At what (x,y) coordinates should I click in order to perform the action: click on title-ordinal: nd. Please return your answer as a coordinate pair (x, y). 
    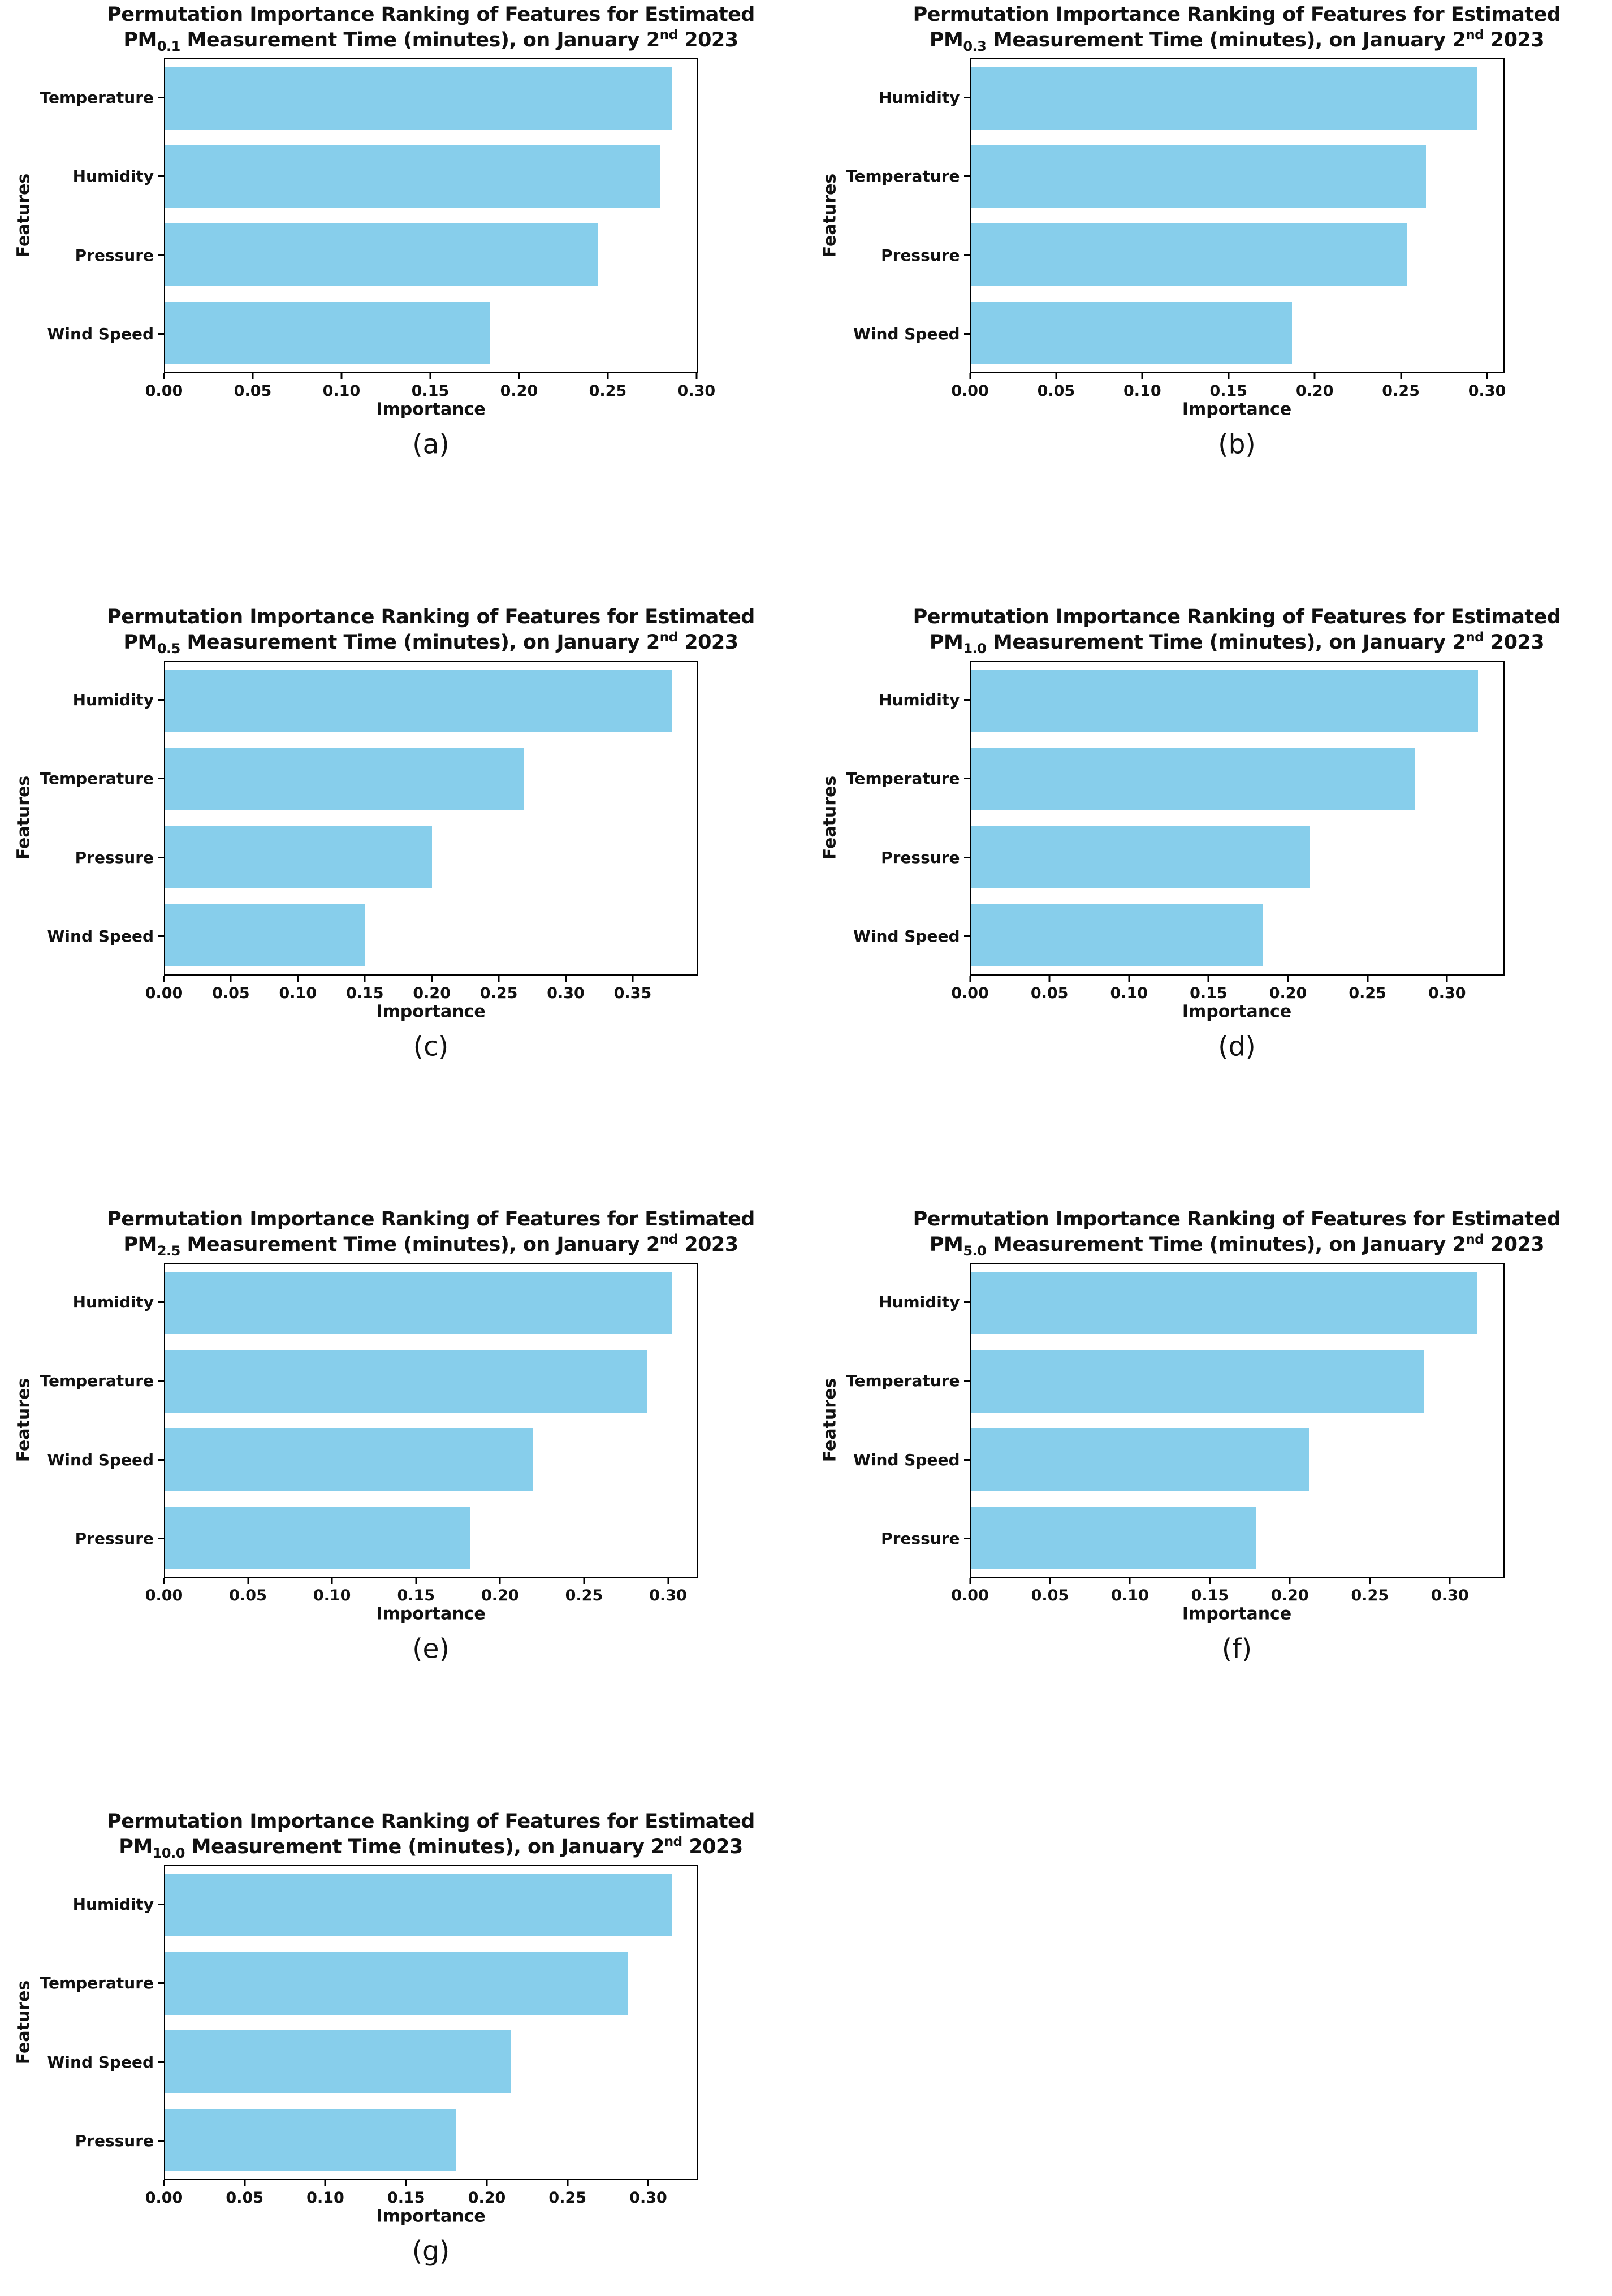
    Looking at the image, I should click on (1475, 1239).